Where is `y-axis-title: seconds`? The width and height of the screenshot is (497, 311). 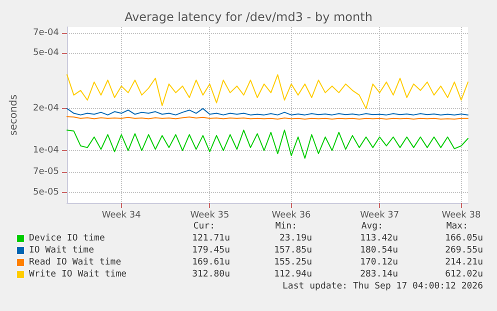
y-axis-title: seconds is located at coordinates (14, 115).